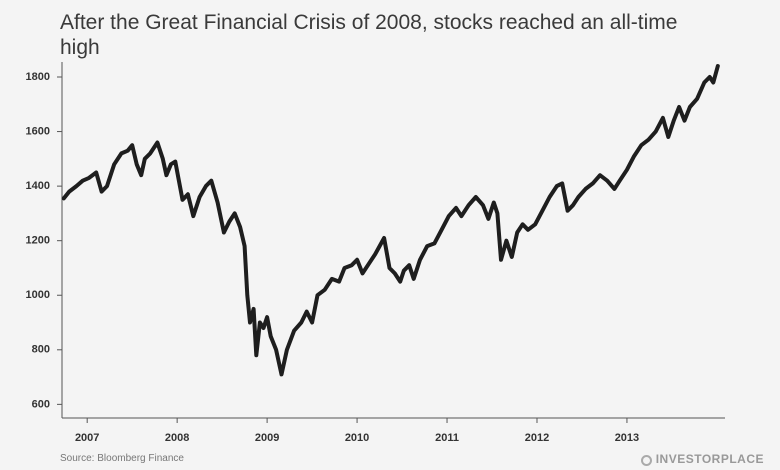 Image resolution: width=780 pixels, height=470 pixels. Describe the element at coordinates (357, 438) in the screenshot. I see `x-tick-label: 2010` at that location.